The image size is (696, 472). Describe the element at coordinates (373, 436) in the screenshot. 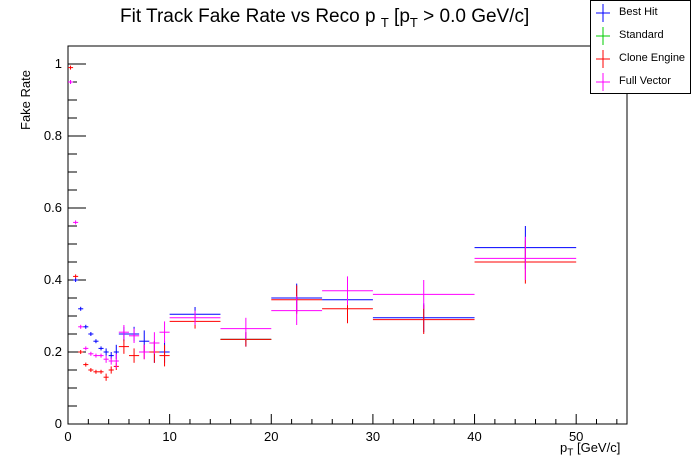

I see `x-tick-label: 30` at that location.